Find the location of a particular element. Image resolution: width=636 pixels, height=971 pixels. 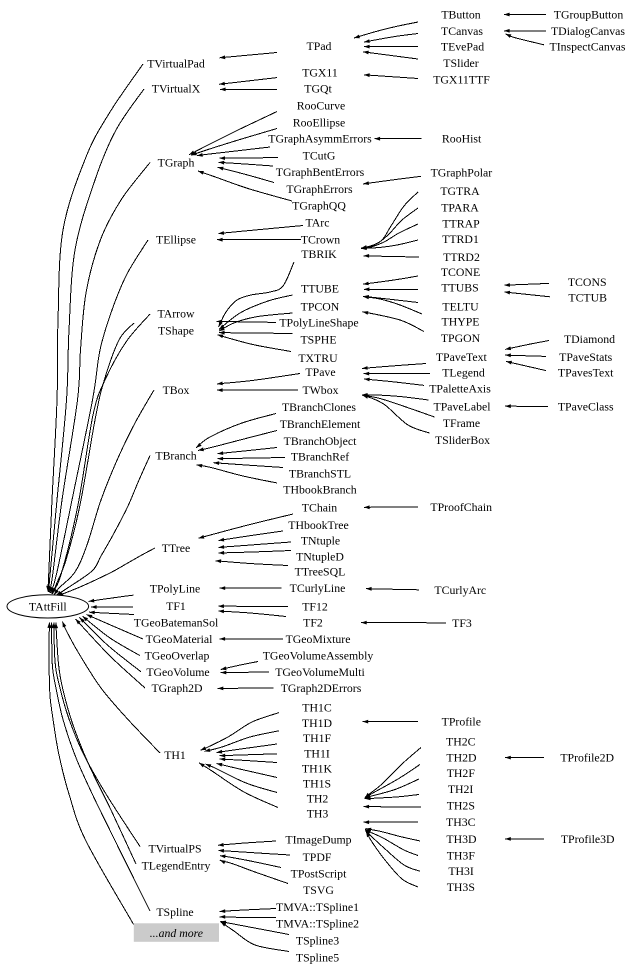

svg-text: TNtupleD is located at coordinates (320, 556).